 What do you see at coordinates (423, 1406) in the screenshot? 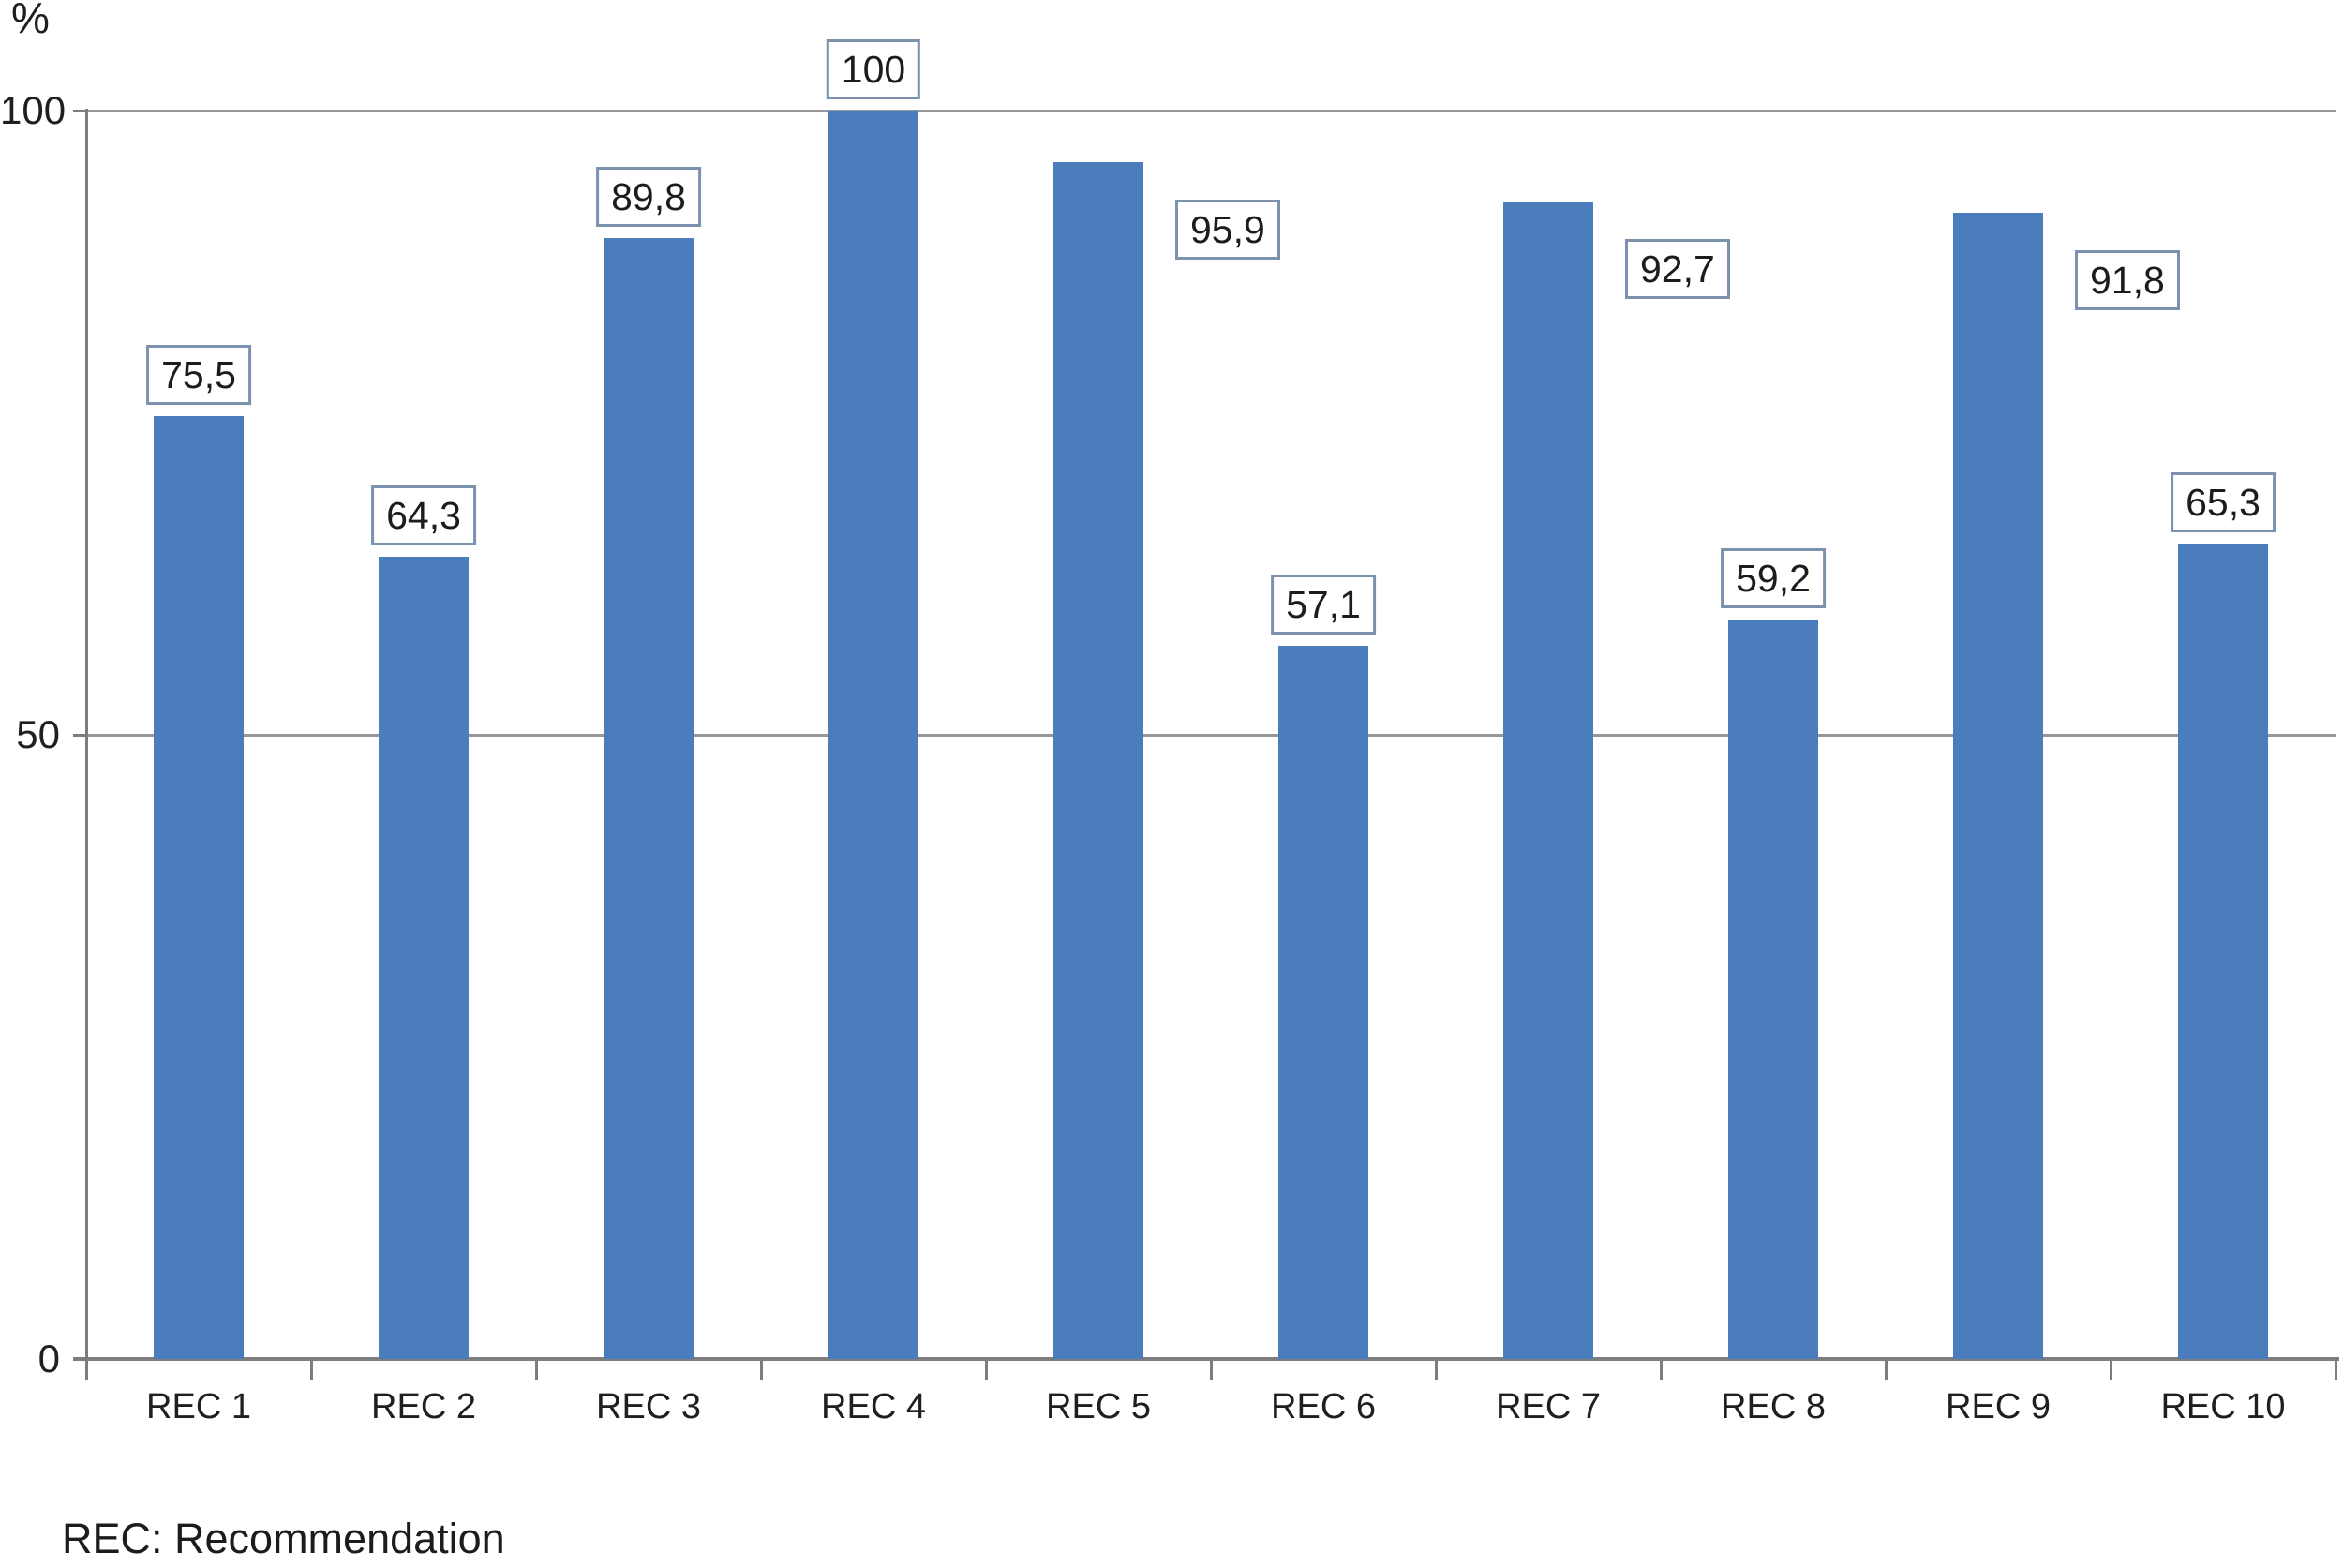
I see `x-tick-label-rec-2: REC 2` at bounding box center [423, 1406].